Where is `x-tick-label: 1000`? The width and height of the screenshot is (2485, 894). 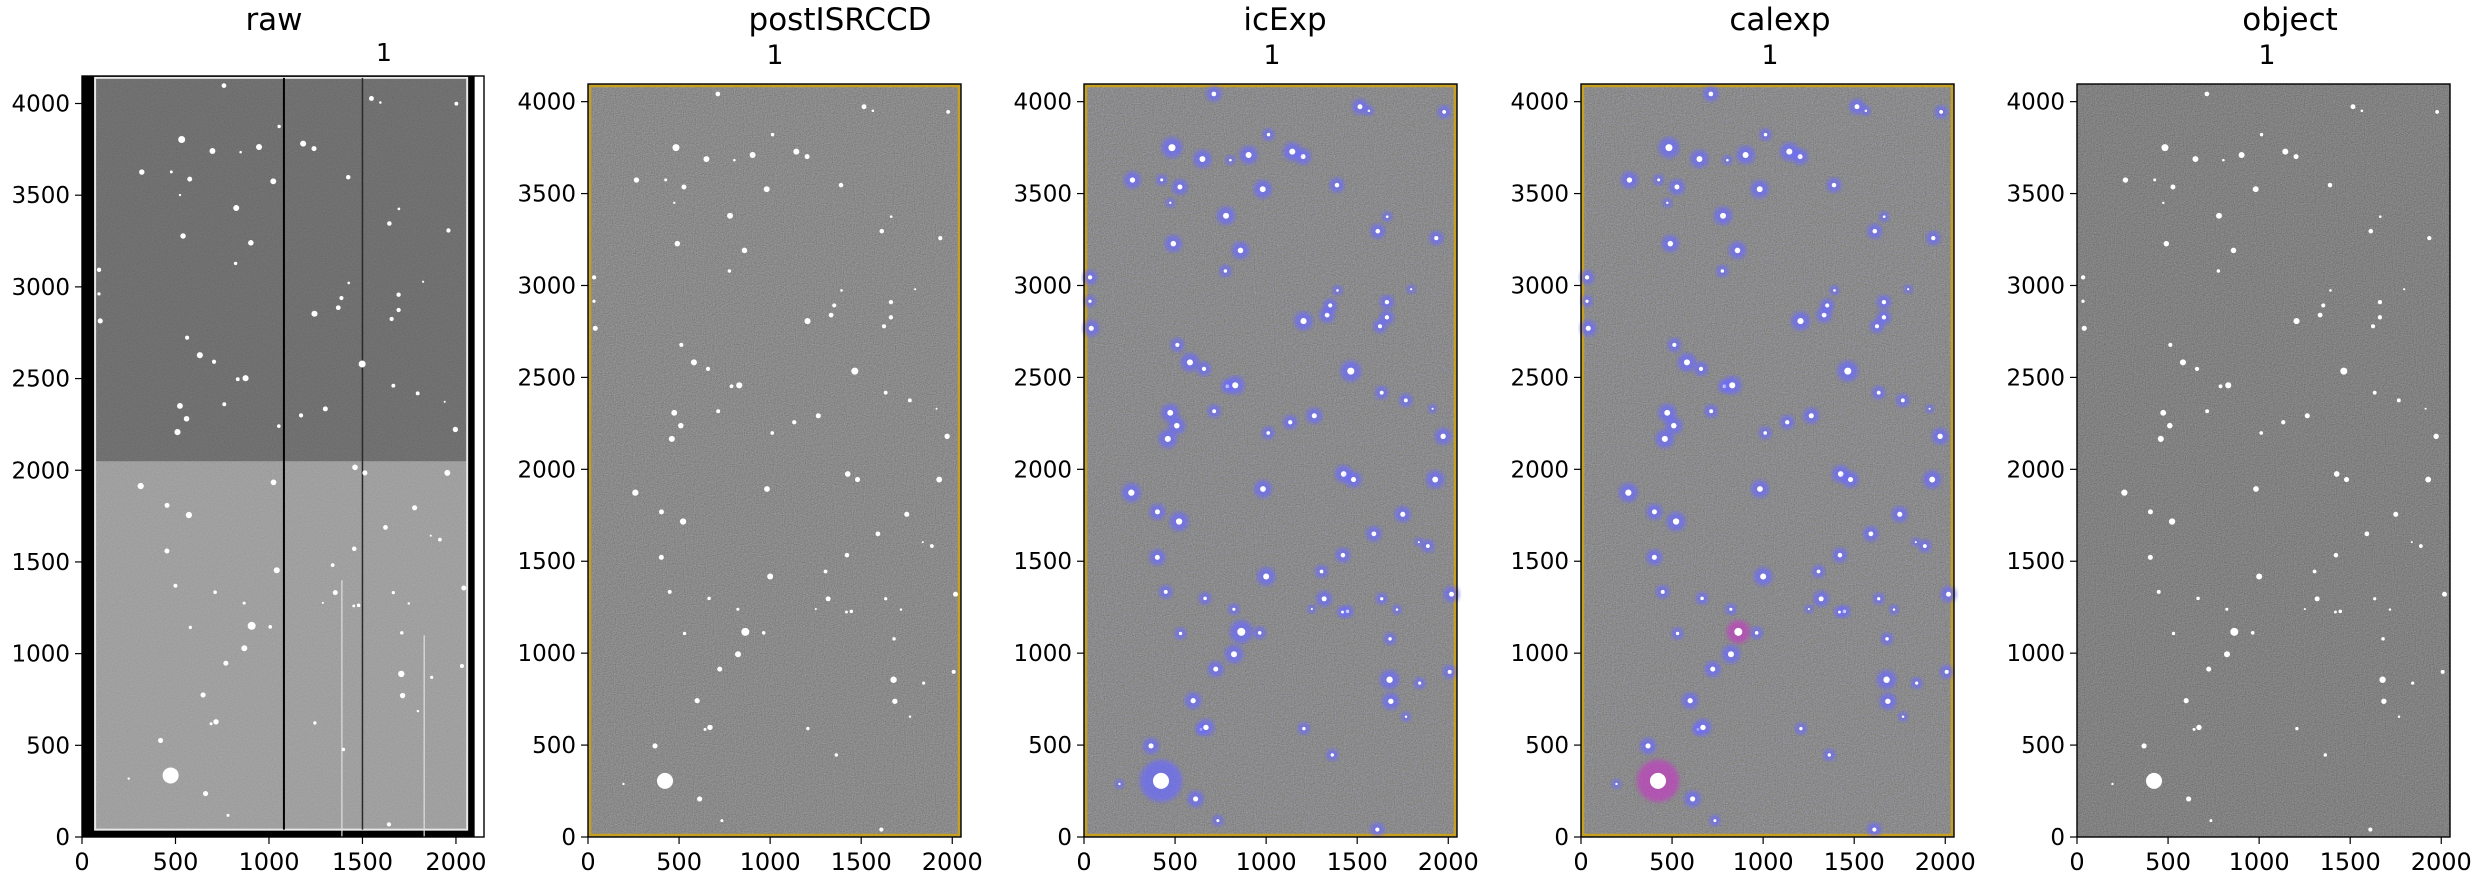
x-tick-label: 1000 is located at coordinates (2259, 862).